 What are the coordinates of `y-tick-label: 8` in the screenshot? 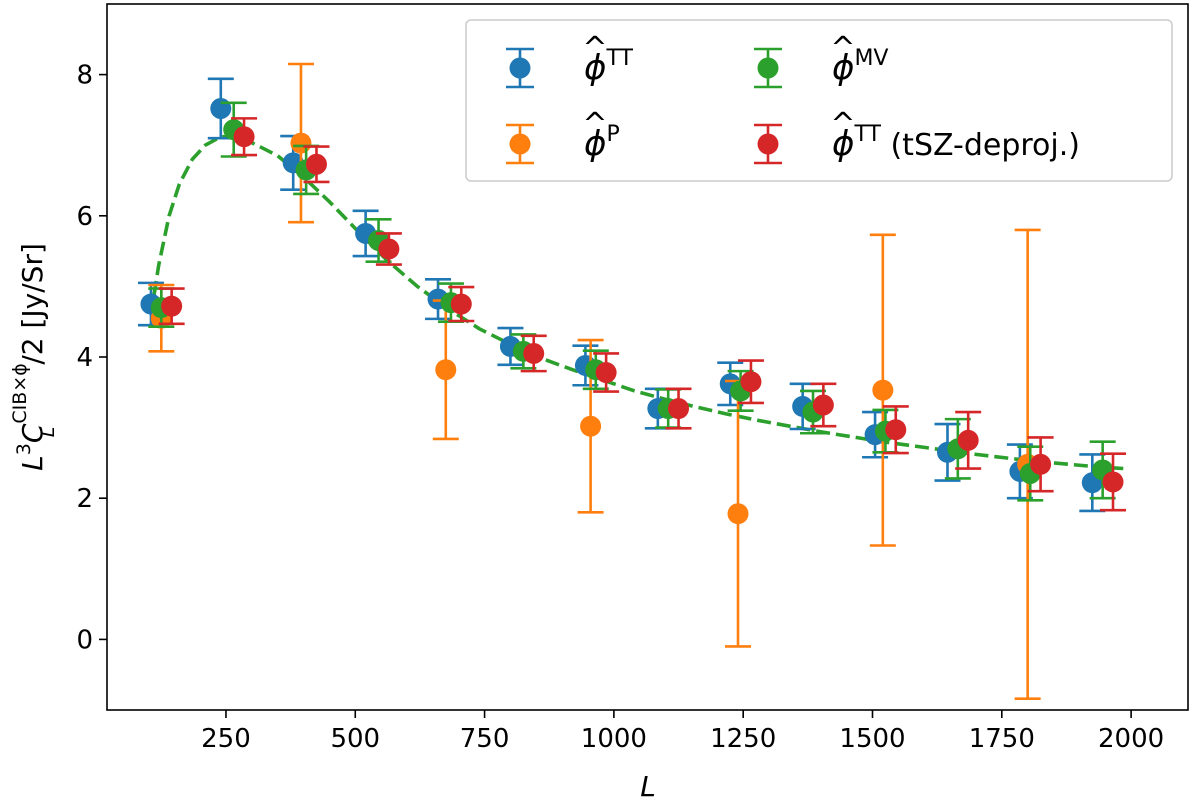 It's located at (84, 76).